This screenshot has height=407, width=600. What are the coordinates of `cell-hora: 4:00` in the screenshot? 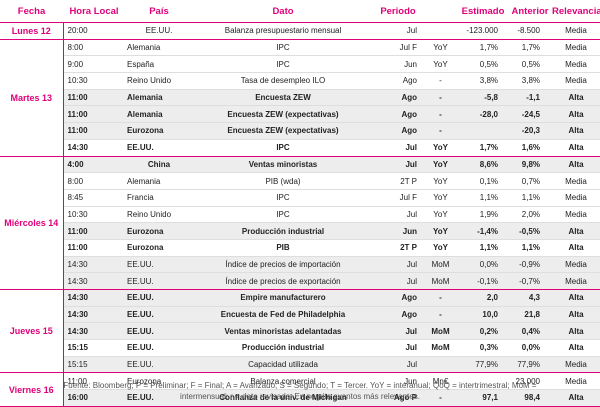 It's located at (94, 164).